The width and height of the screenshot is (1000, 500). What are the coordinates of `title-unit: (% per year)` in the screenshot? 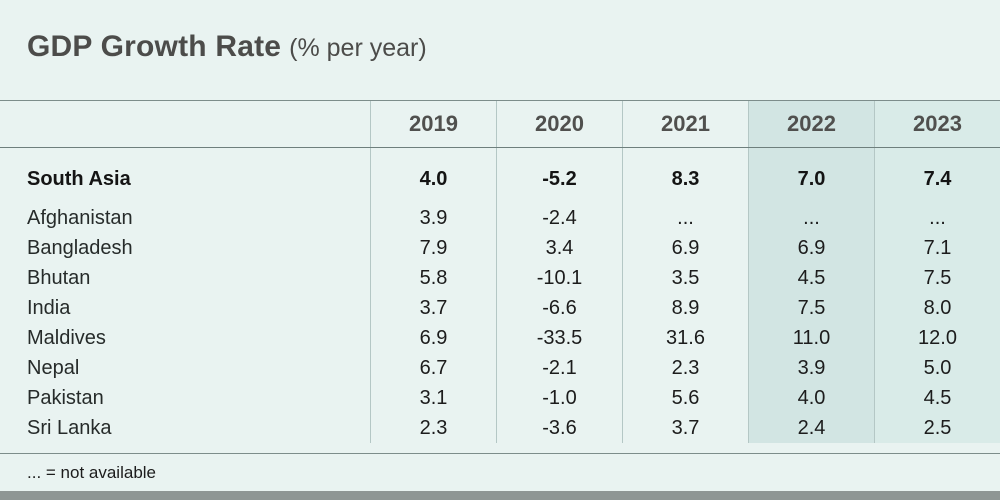 It's located at (358, 48).